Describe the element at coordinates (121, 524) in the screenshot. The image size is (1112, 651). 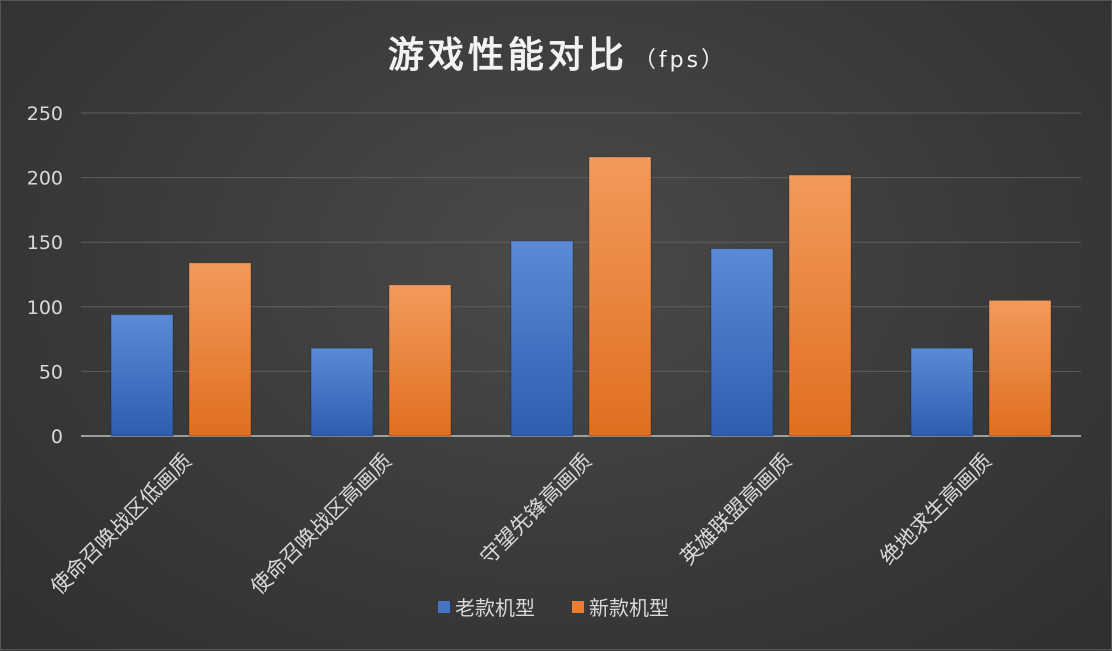
I see `x-category-label: 使命召唤战区低画质` at that location.